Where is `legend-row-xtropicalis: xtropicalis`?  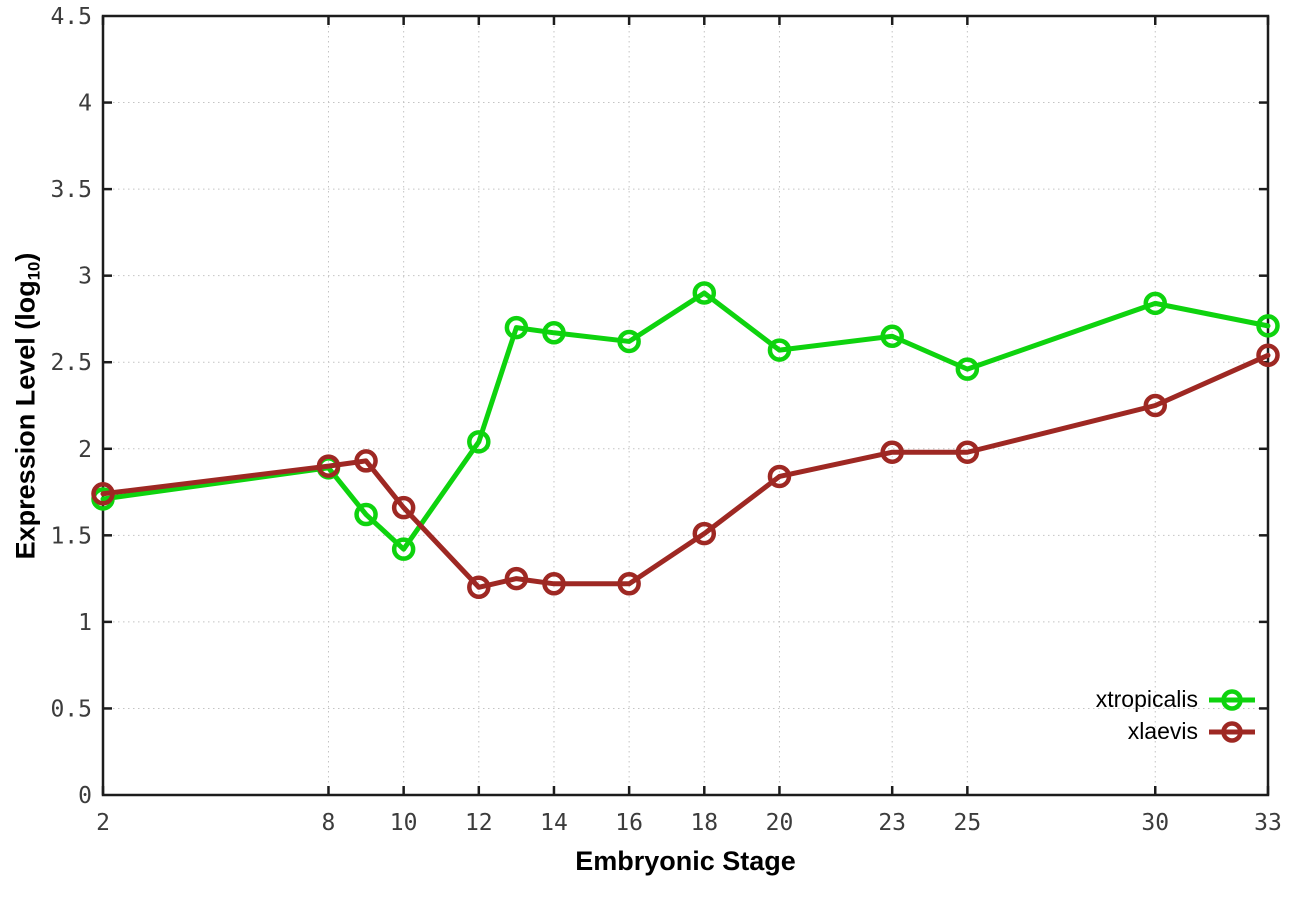 legend-row-xtropicalis: xtropicalis is located at coordinates (1176, 699).